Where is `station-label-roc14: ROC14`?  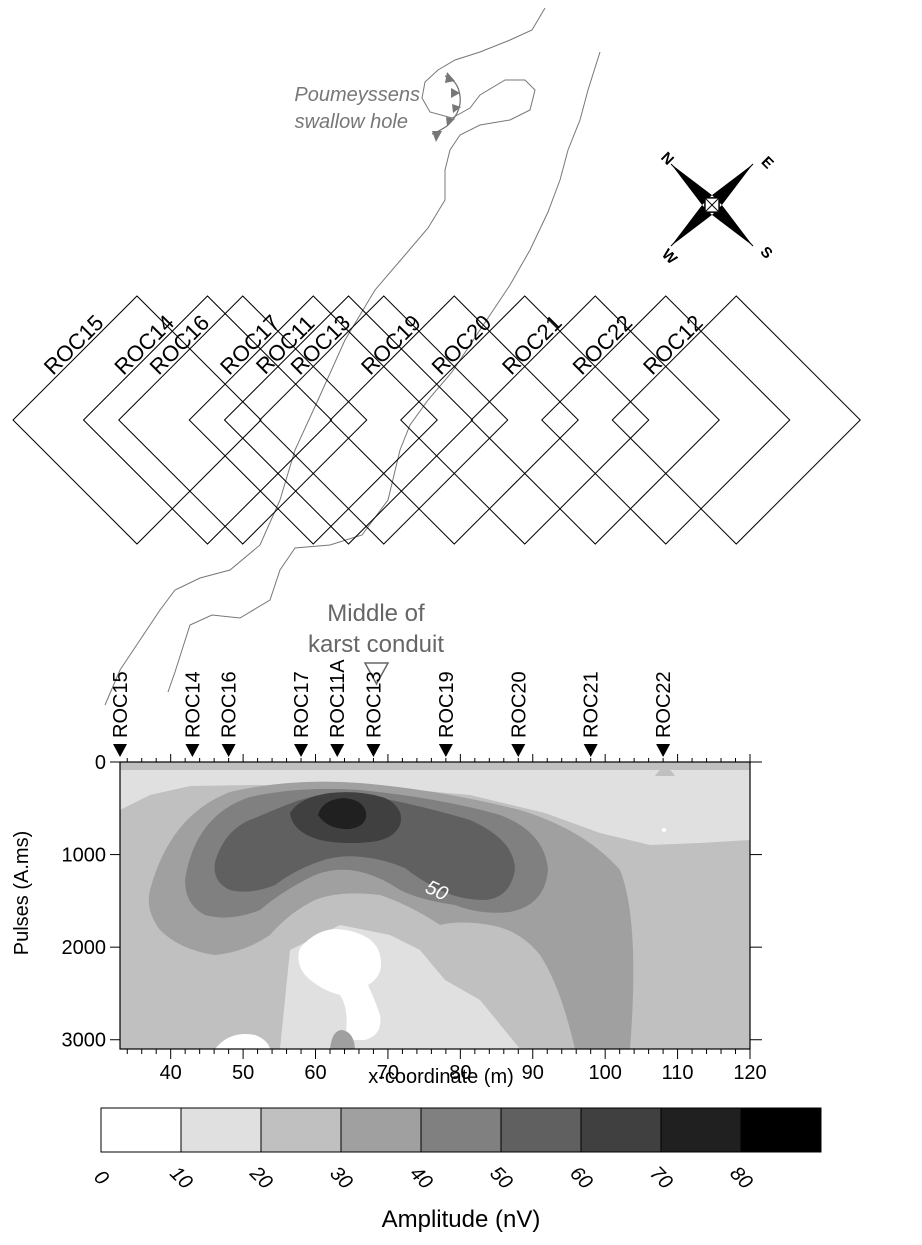 station-label-roc14: ROC14 is located at coordinates (193, 704).